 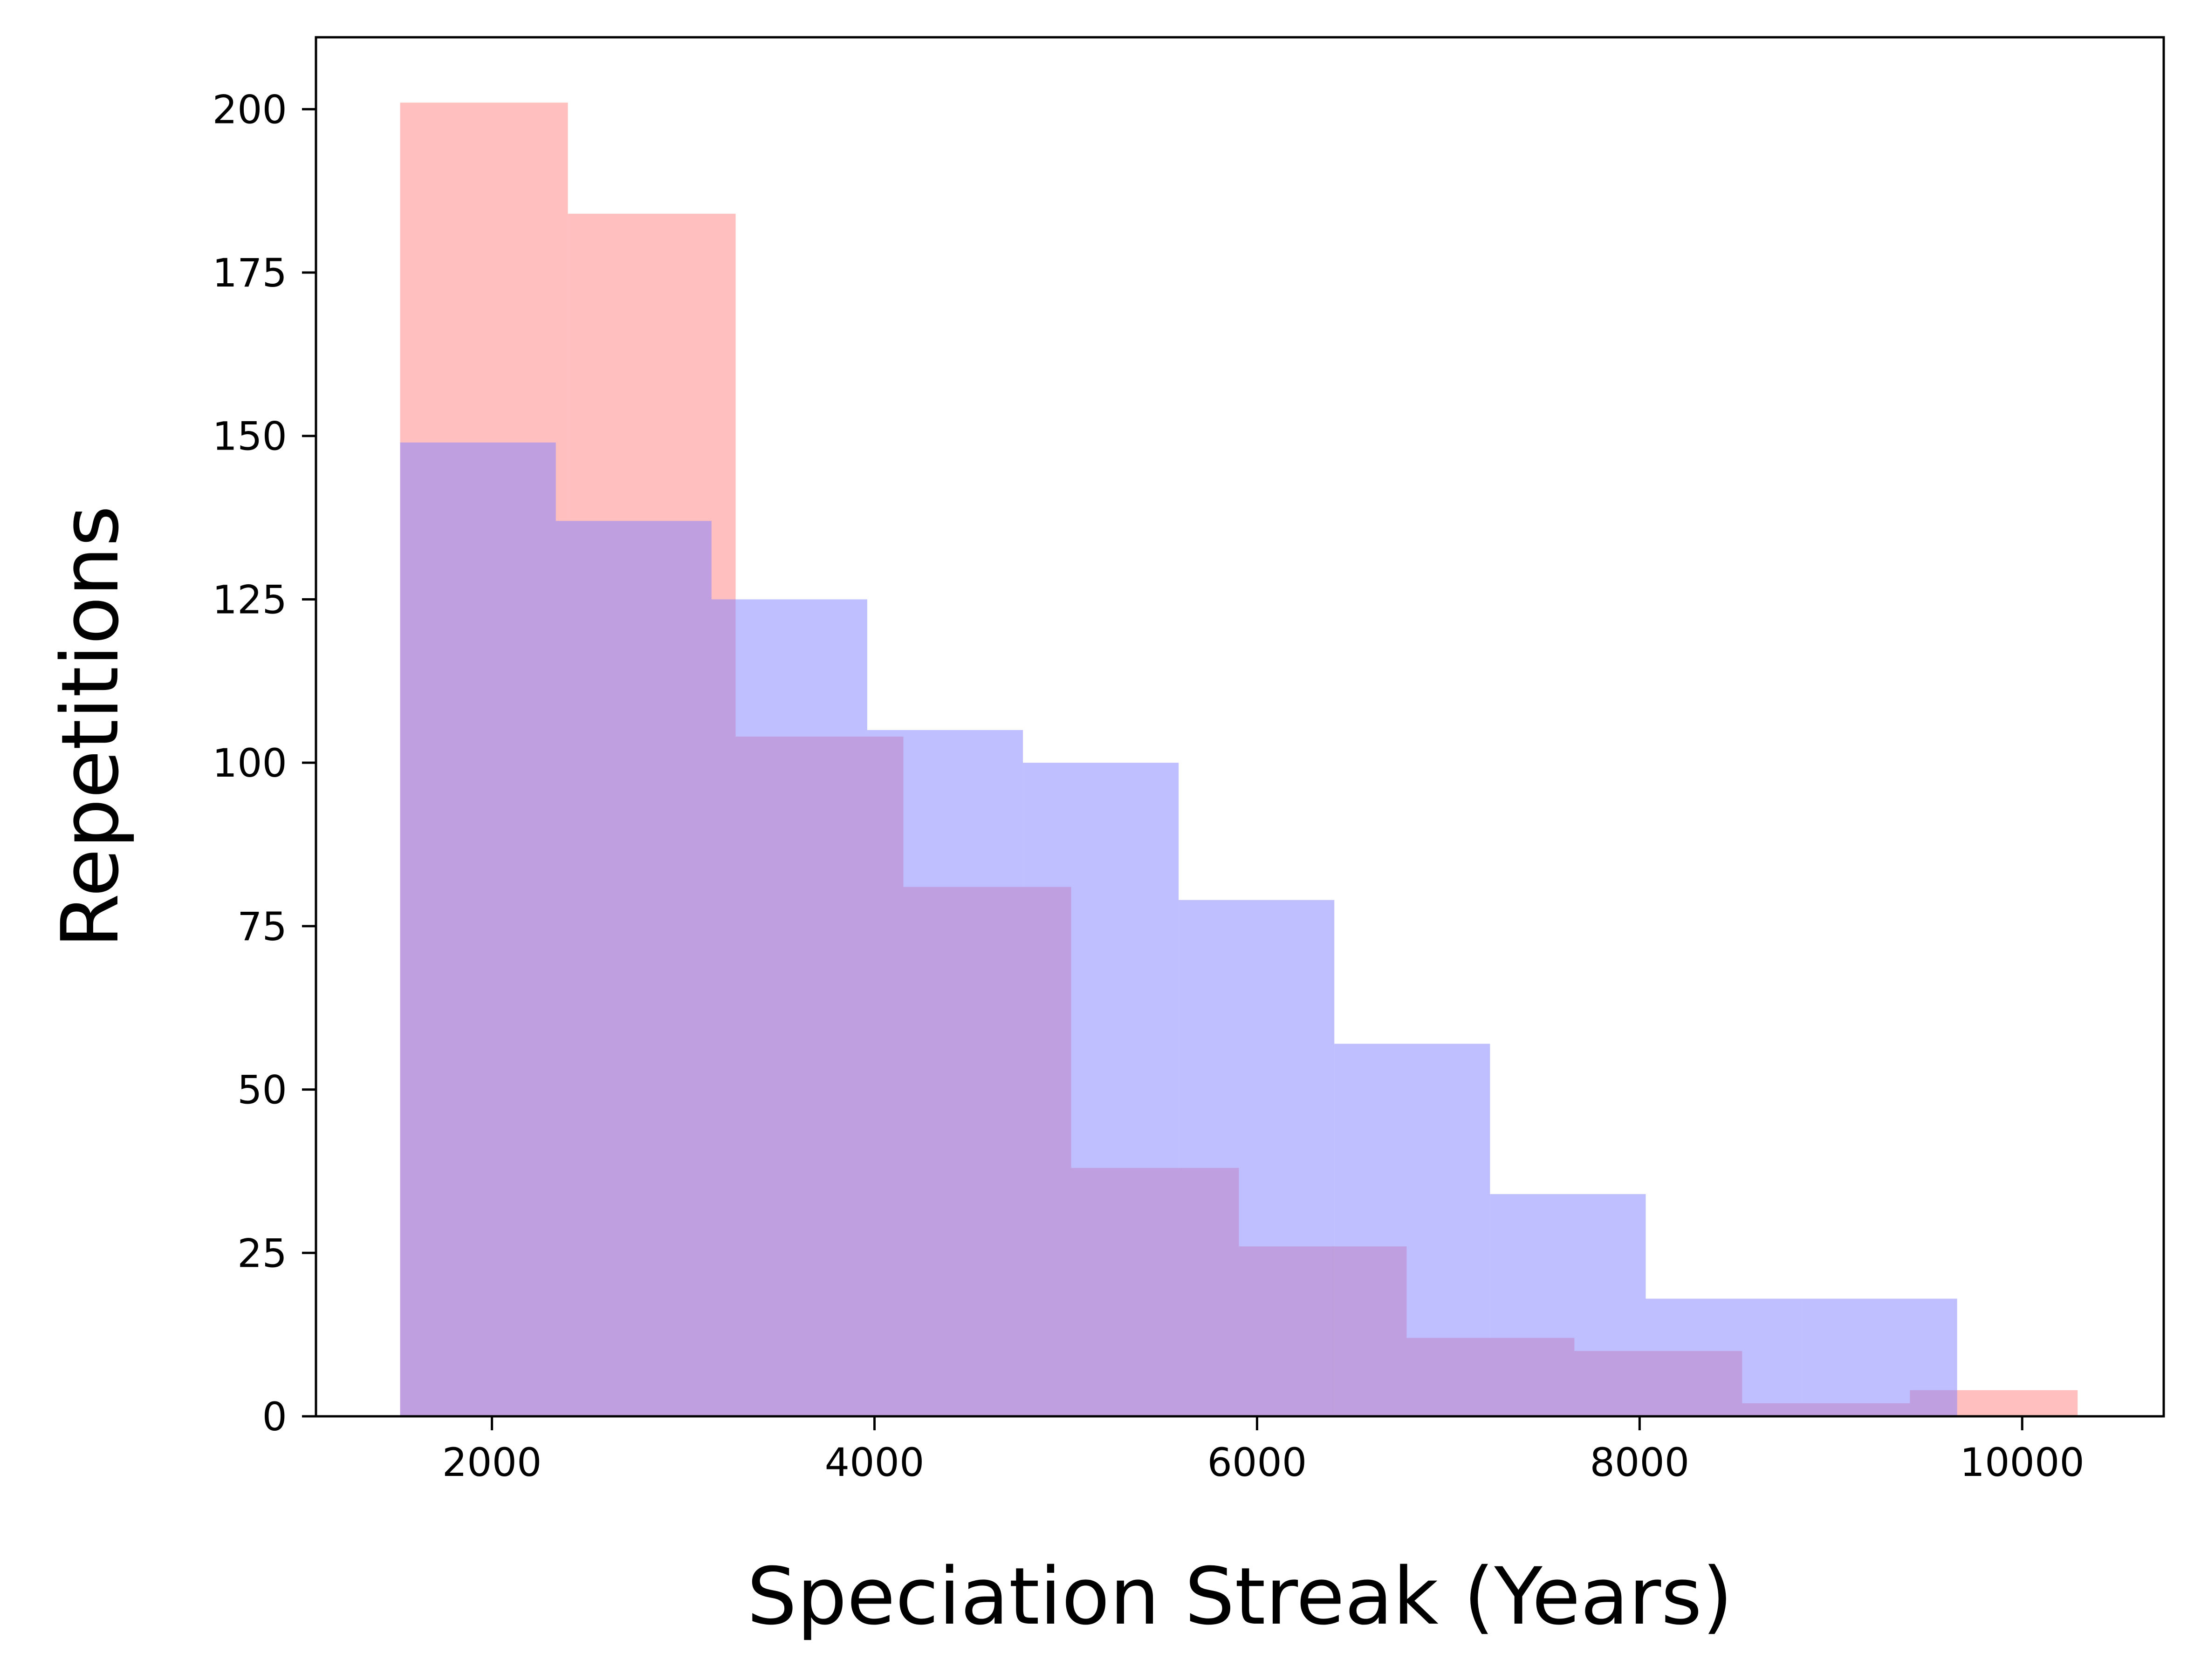 I want to click on x-axis-title: Speciation Streak (Years), so click(x=1240, y=1596).